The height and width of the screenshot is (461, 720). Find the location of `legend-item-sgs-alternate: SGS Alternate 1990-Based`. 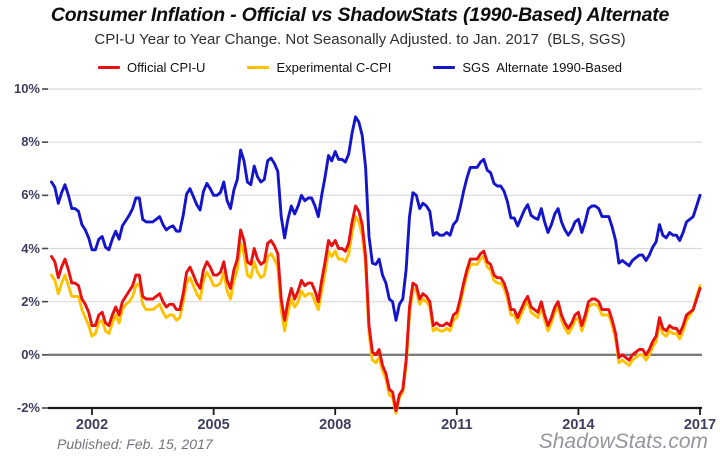

legend-item-sgs-alternate: SGS Alternate 1990-Based is located at coordinates (527, 67).